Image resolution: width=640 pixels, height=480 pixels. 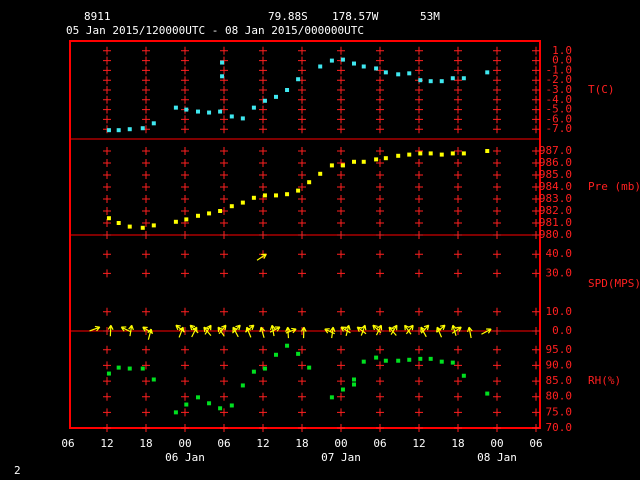 What do you see at coordinates (559, 380) in the screenshot?
I see `y-tick-label: 85.0` at bounding box center [559, 380].